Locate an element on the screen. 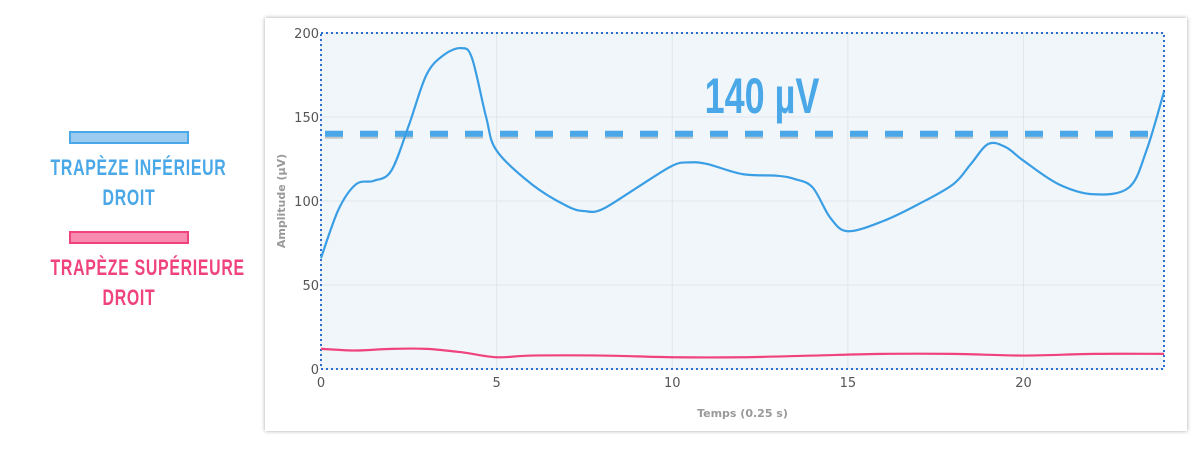 The image size is (1200, 455). x-axis-label: Temps (0.25 s) is located at coordinates (742, 413).